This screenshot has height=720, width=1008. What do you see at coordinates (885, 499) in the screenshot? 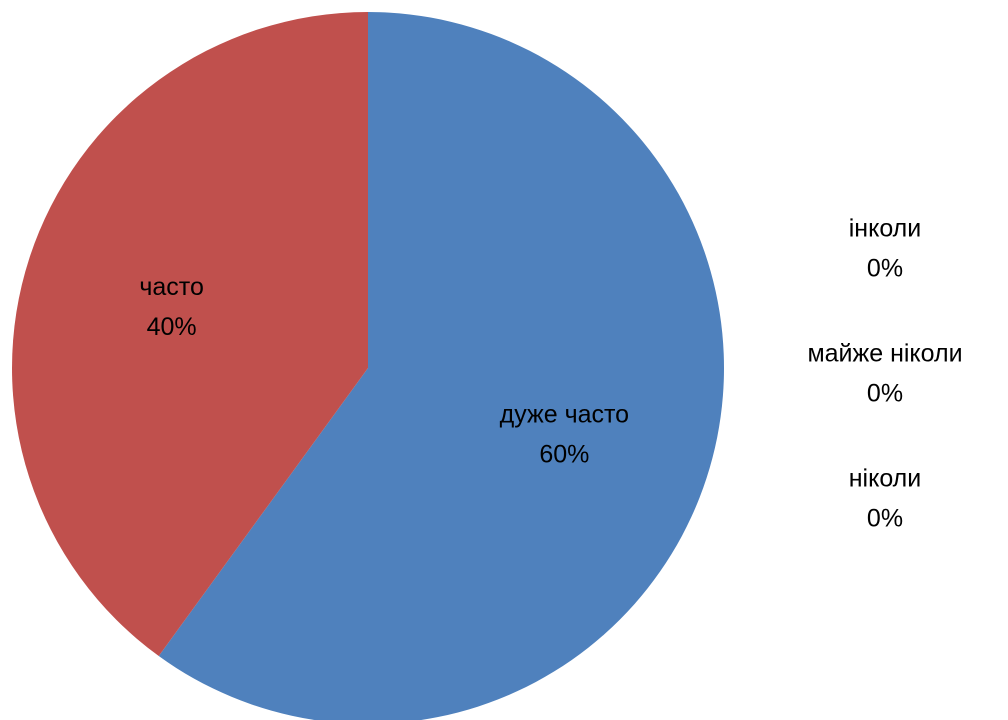
I see `data-label-4: ніколи 0%` at bounding box center [885, 499].